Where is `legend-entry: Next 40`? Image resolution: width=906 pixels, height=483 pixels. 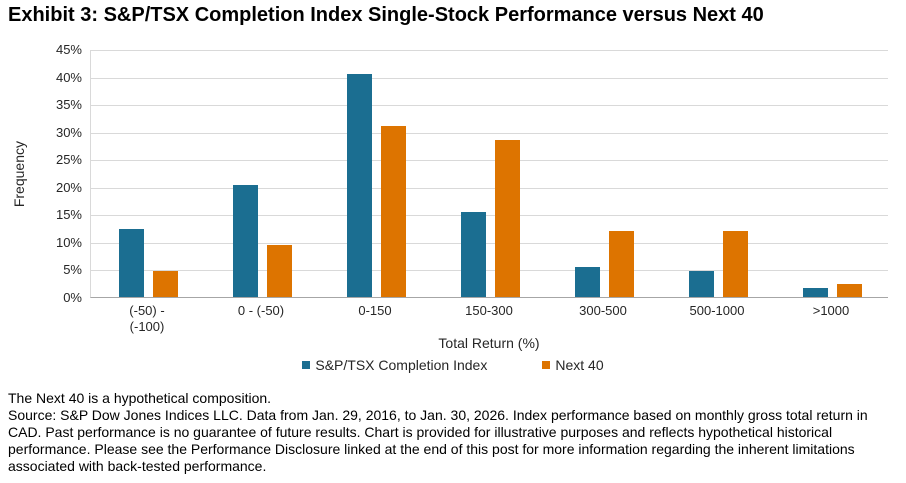
legend-entry: Next 40 is located at coordinates (573, 365).